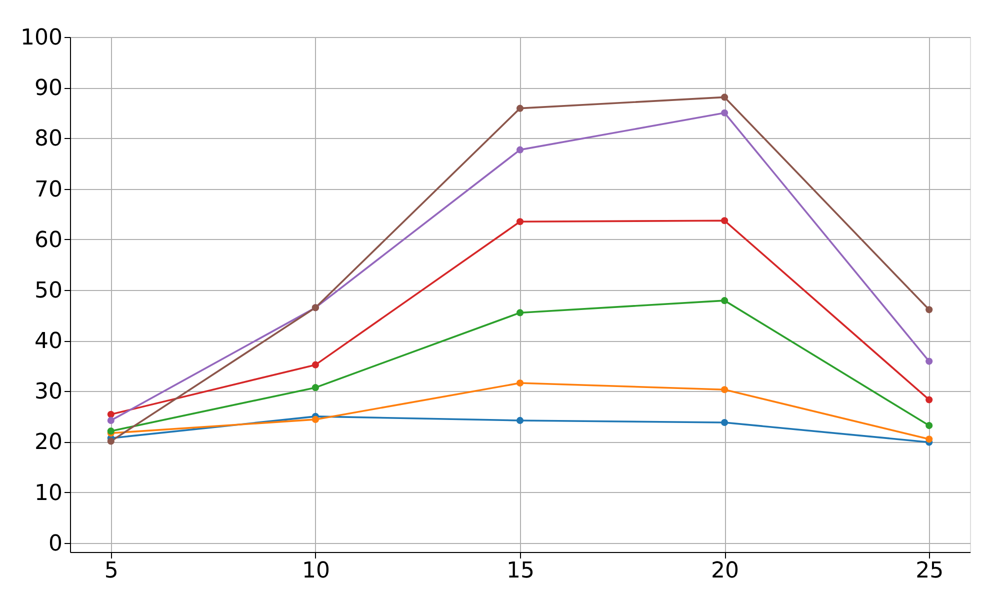 This screenshot has width=1000, height=600. What do you see at coordinates (48, 240) in the screenshot?
I see `y-tick-label: 60` at bounding box center [48, 240].